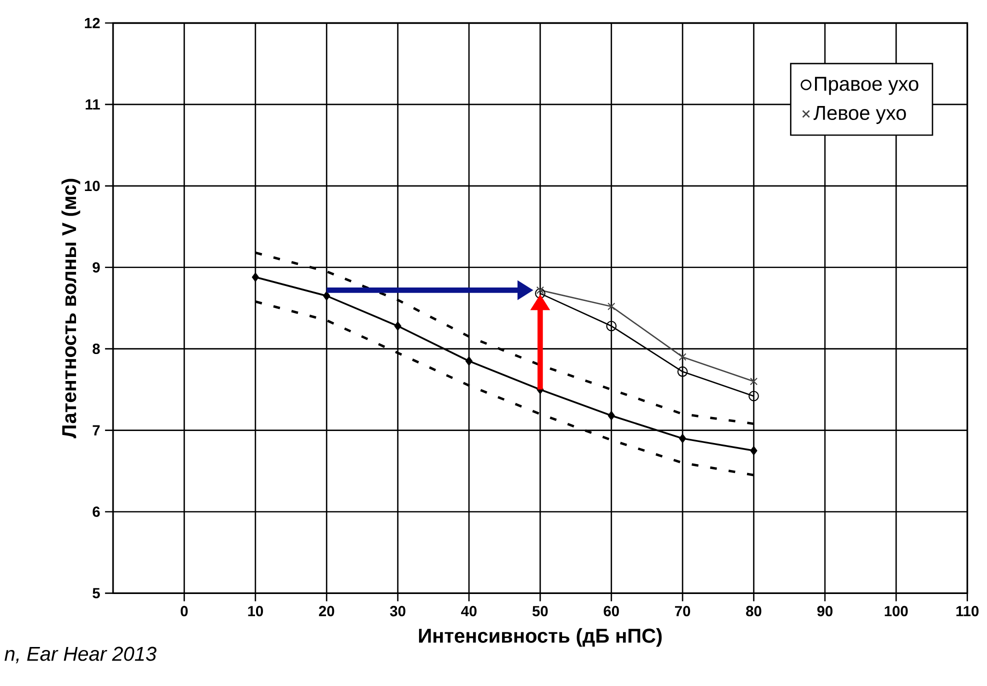 The width and height of the screenshot is (987, 686). Describe the element at coordinates (860, 115) in the screenshot. I see `legend-label: Левое ухо` at that location.